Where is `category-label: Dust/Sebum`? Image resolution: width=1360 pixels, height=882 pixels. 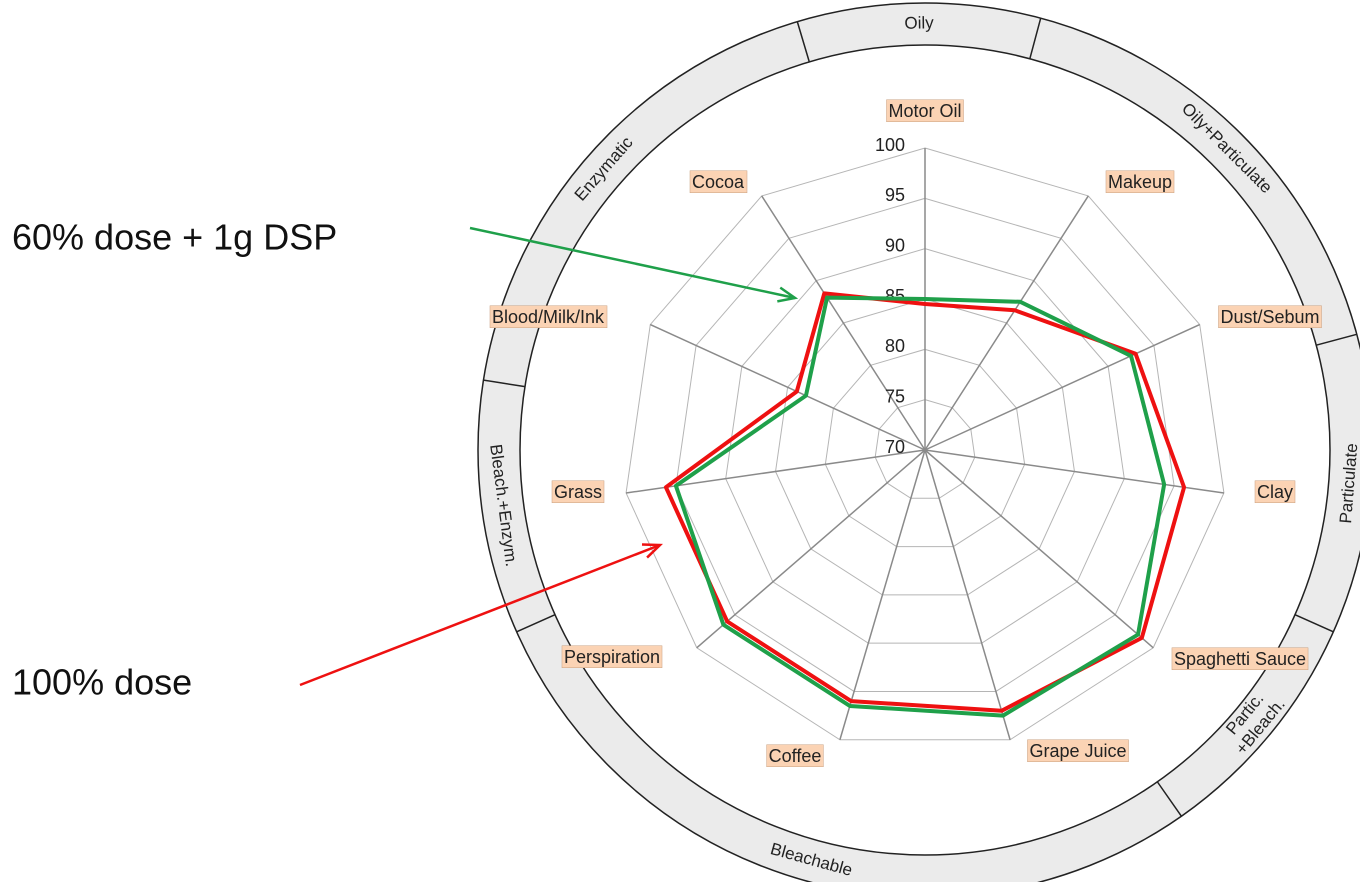
category-label: Dust/Sebum is located at coordinates (1269, 317).